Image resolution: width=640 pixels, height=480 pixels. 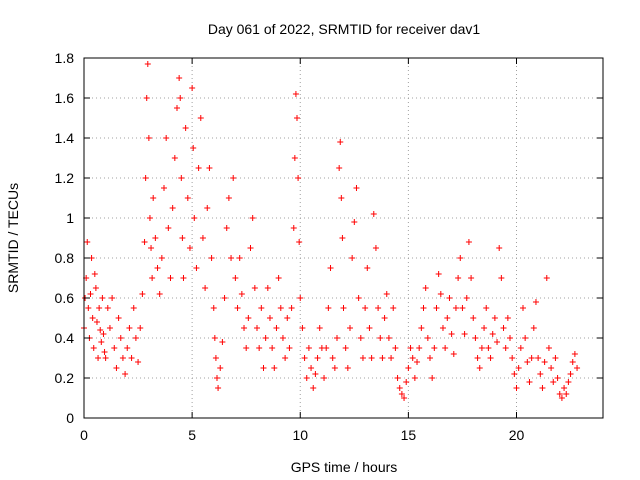 What do you see at coordinates (65, 298) in the screenshot?
I see `y-tick-label: 0.6` at bounding box center [65, 298].